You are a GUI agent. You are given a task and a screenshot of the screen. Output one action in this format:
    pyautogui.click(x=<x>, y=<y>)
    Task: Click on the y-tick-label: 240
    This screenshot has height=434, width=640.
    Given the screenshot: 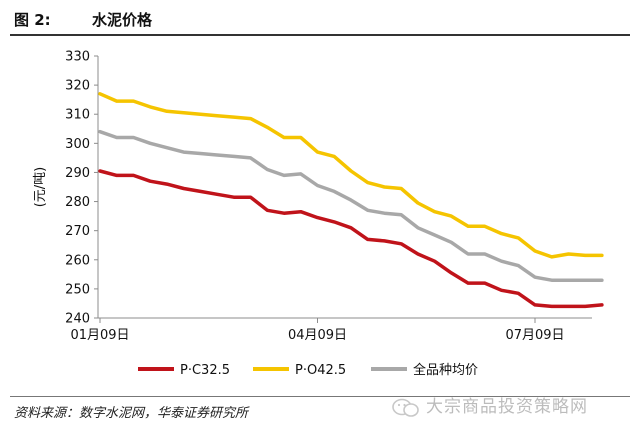 What is the action you would take?
    pyautogui.click(x=77, y=319)
    